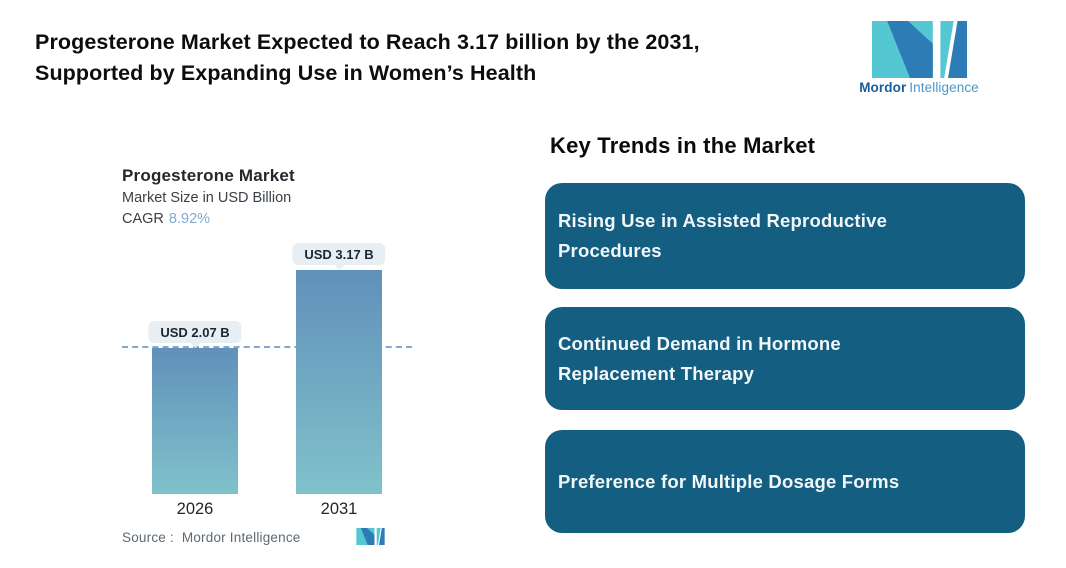 Image resolution: width=1066 pixels, height=568 pixels. What do you see at coordinates (339, 509) in the screenshot?
I see `axis-label-2031: 2031` at bounding box center [339, 509].